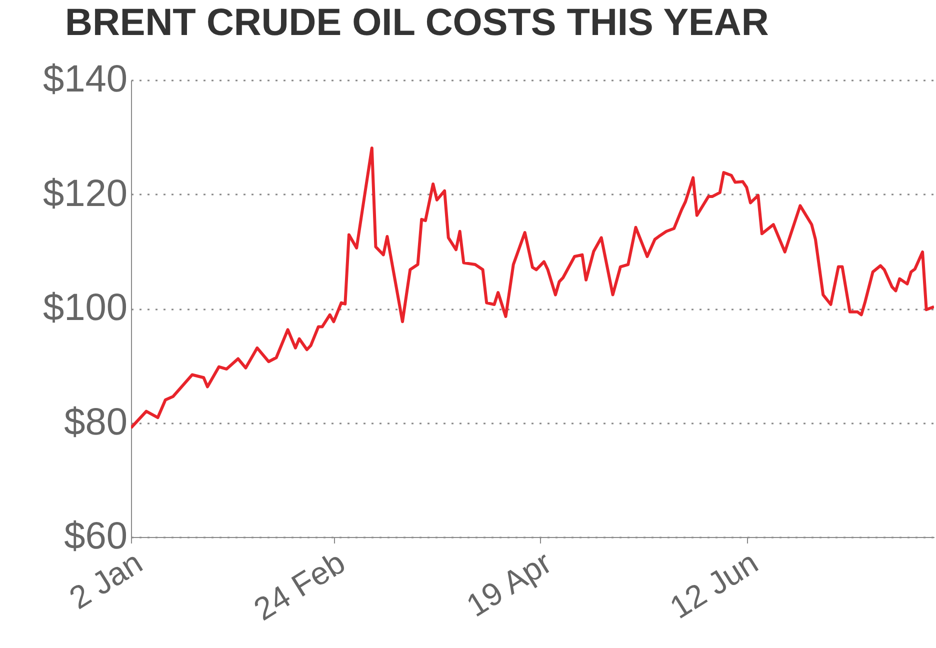 This screenshot has width=936, height=648. What do you see at coordinates (96, 537) in the screenshot?
I see `y-tick-label: $60` at bounding box center [96, 537].